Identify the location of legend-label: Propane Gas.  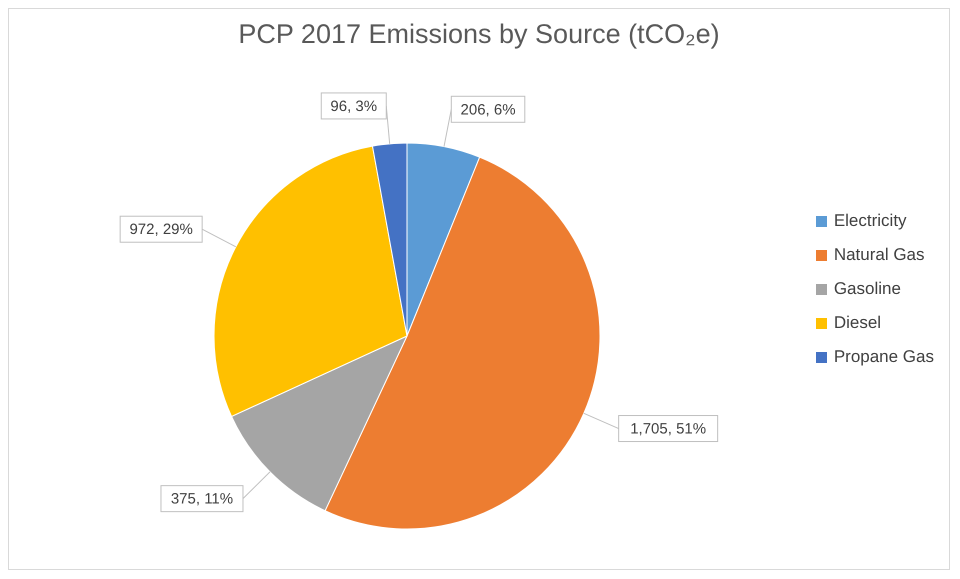
(884, 357).